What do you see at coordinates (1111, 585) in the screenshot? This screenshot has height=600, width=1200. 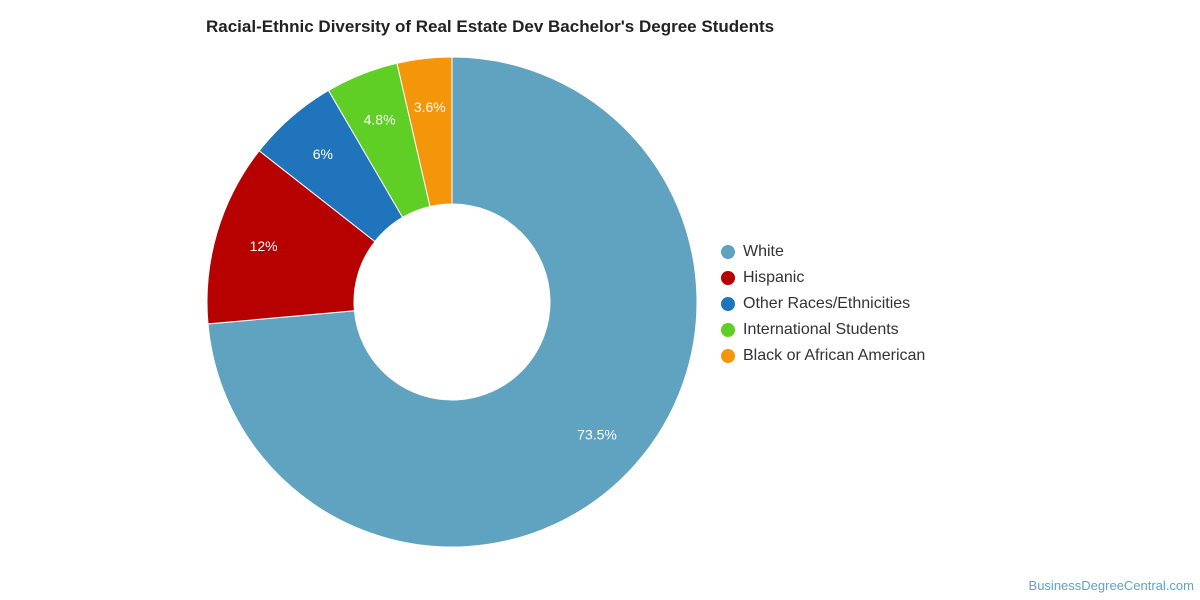 I see `footer-credit: BusinessDegreeCentral.com` at bounding box center [1111, 585].